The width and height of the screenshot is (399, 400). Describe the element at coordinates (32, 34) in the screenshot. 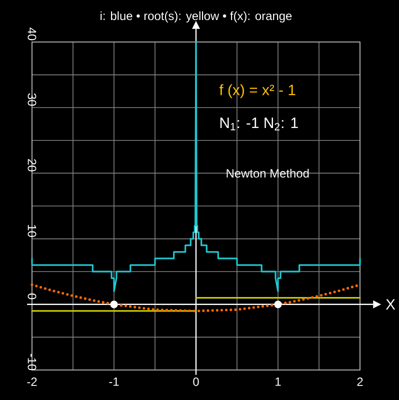

I see `y-tick-label: 40` at that location.